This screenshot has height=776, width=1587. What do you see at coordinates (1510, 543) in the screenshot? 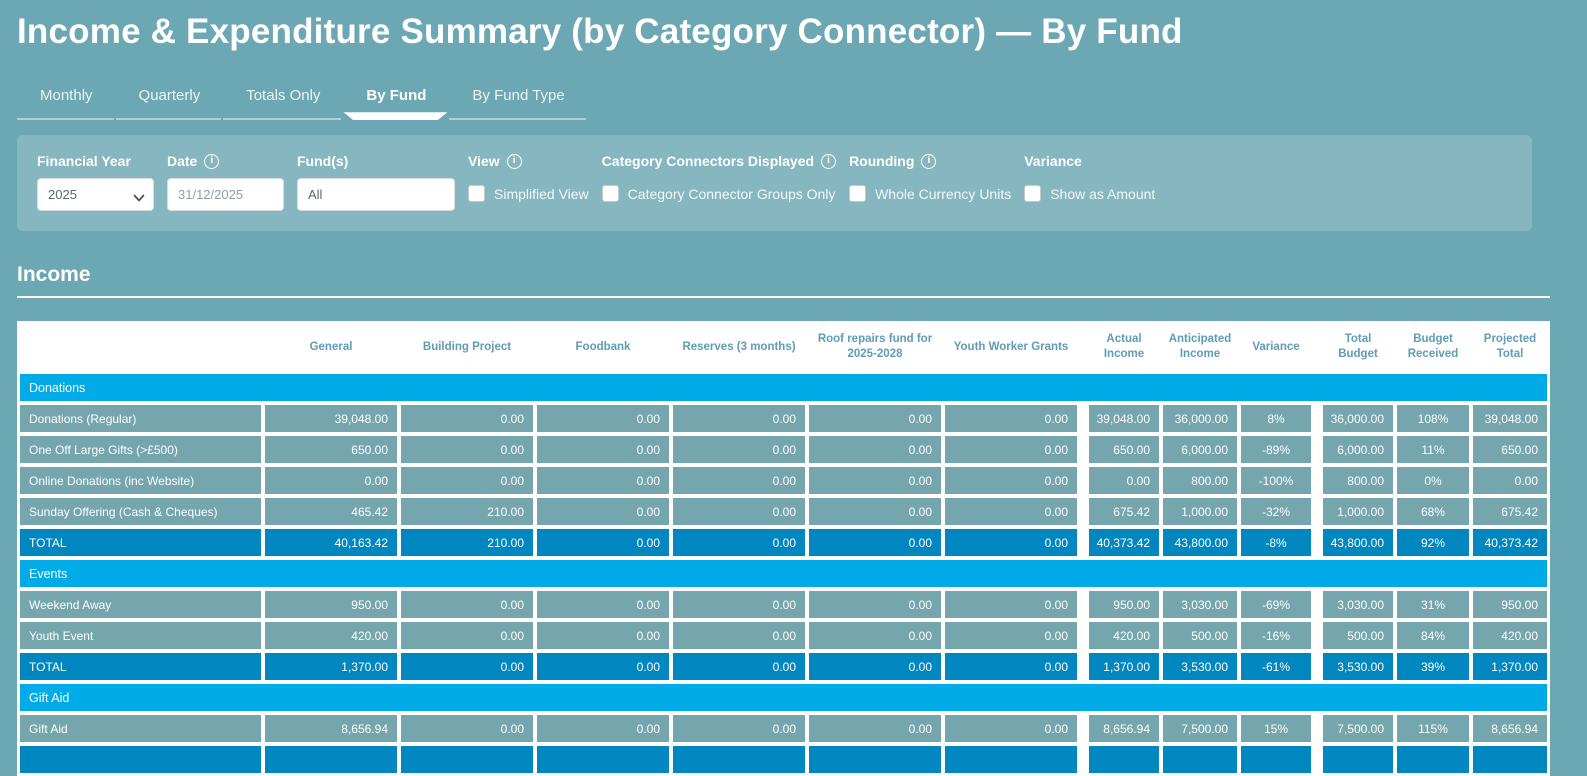
I see `cell-projected-total: 40,373.42` at bounding box center [1510, 543].